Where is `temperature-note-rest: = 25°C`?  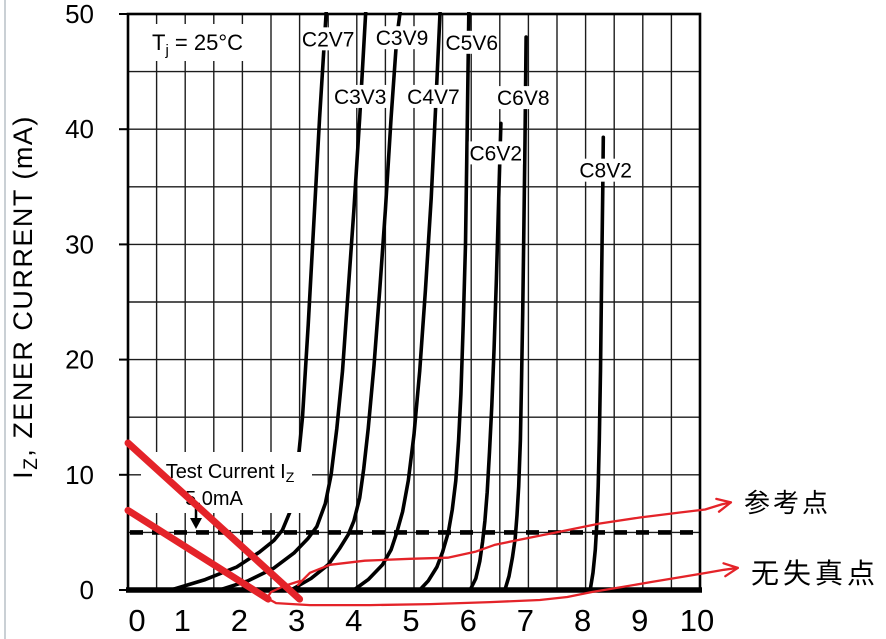
temperature-note-rest: = 25°C is located at coordinates (206, 42).